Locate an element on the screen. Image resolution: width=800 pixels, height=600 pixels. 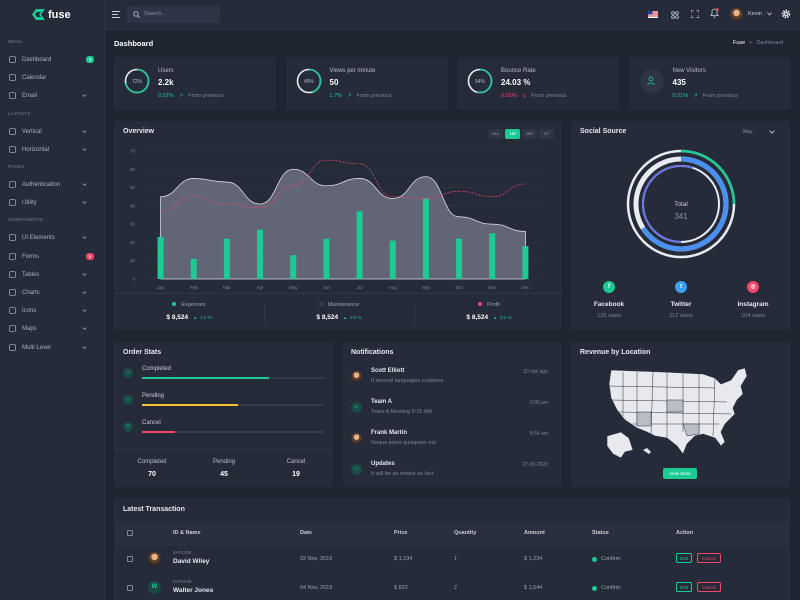
legend-value-row: $ 8,524 ▲ 1.2 % is located at coordinates (189, 317).